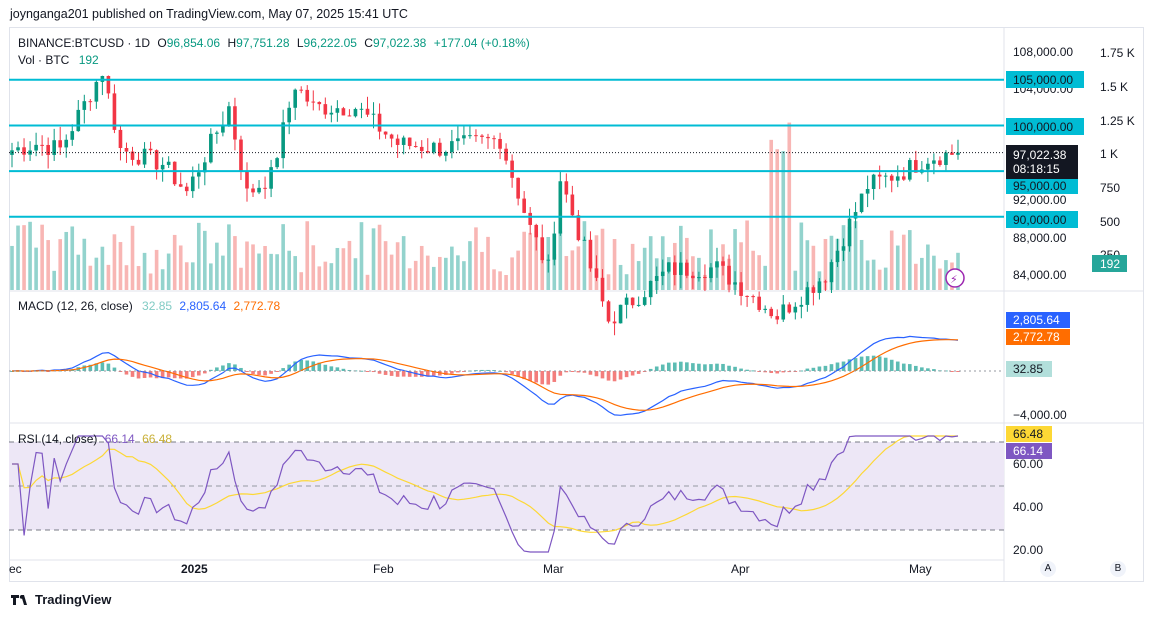 This screenshot has height=617, width=1154. Describe the element at coordinates (157, 306) in the screenshot. I see `macd-hist-value: 32.85` at that location.